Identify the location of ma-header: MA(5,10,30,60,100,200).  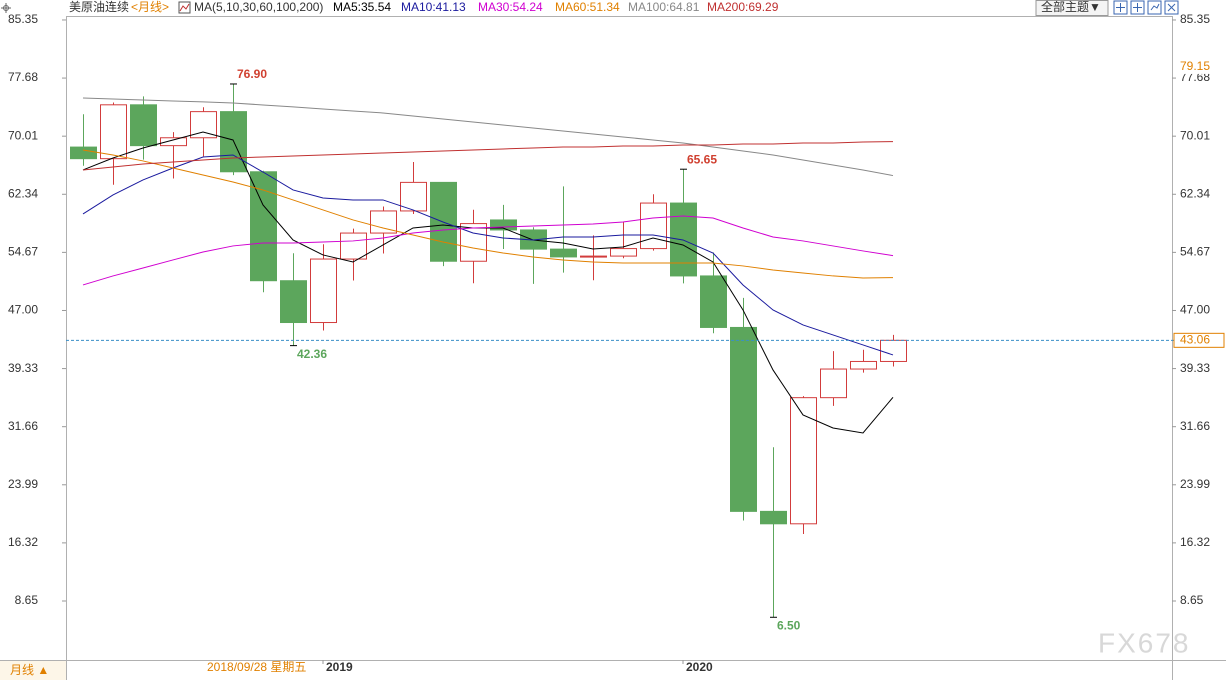
(258, 7).